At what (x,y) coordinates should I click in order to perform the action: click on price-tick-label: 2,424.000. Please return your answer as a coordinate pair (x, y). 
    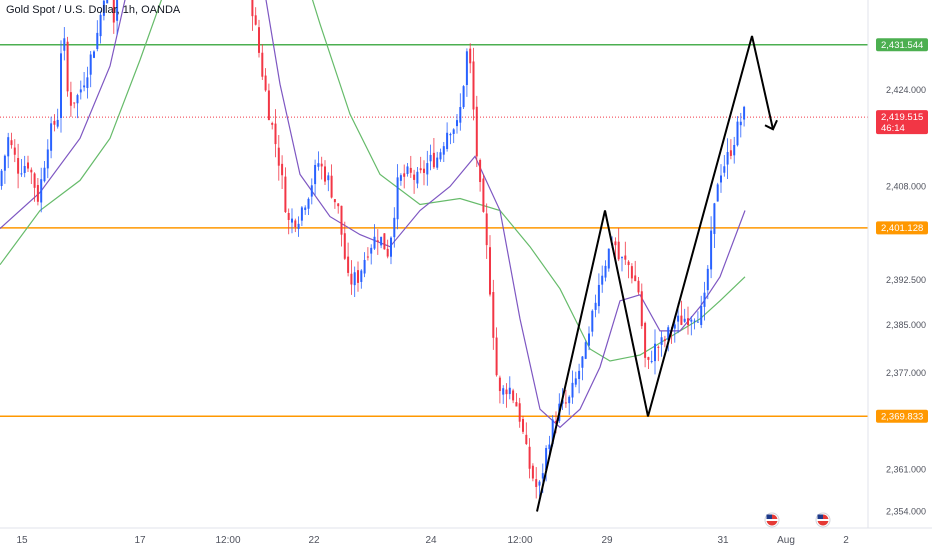
    Looking at the image, I should click on (906, 90).